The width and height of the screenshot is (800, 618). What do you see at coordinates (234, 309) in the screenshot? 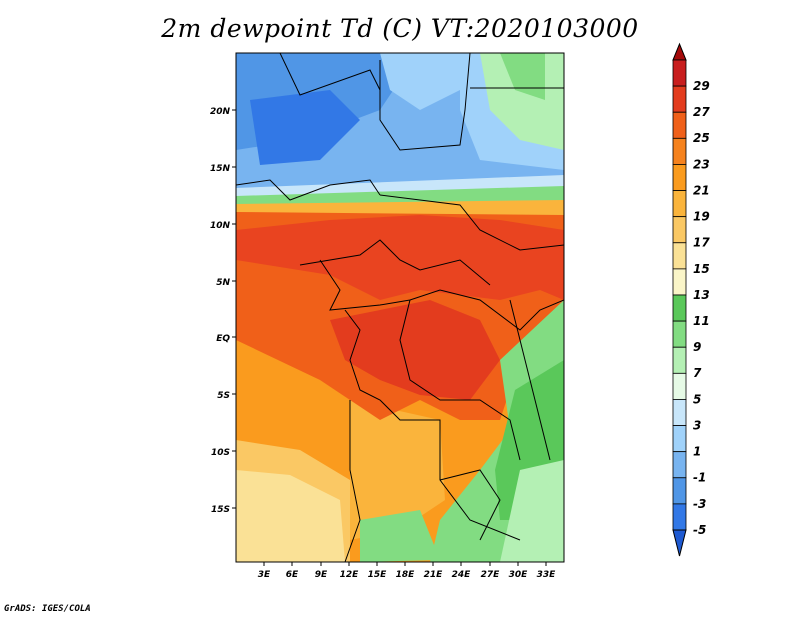
I see `latitude-ticks` at bounding box center [234, 309].